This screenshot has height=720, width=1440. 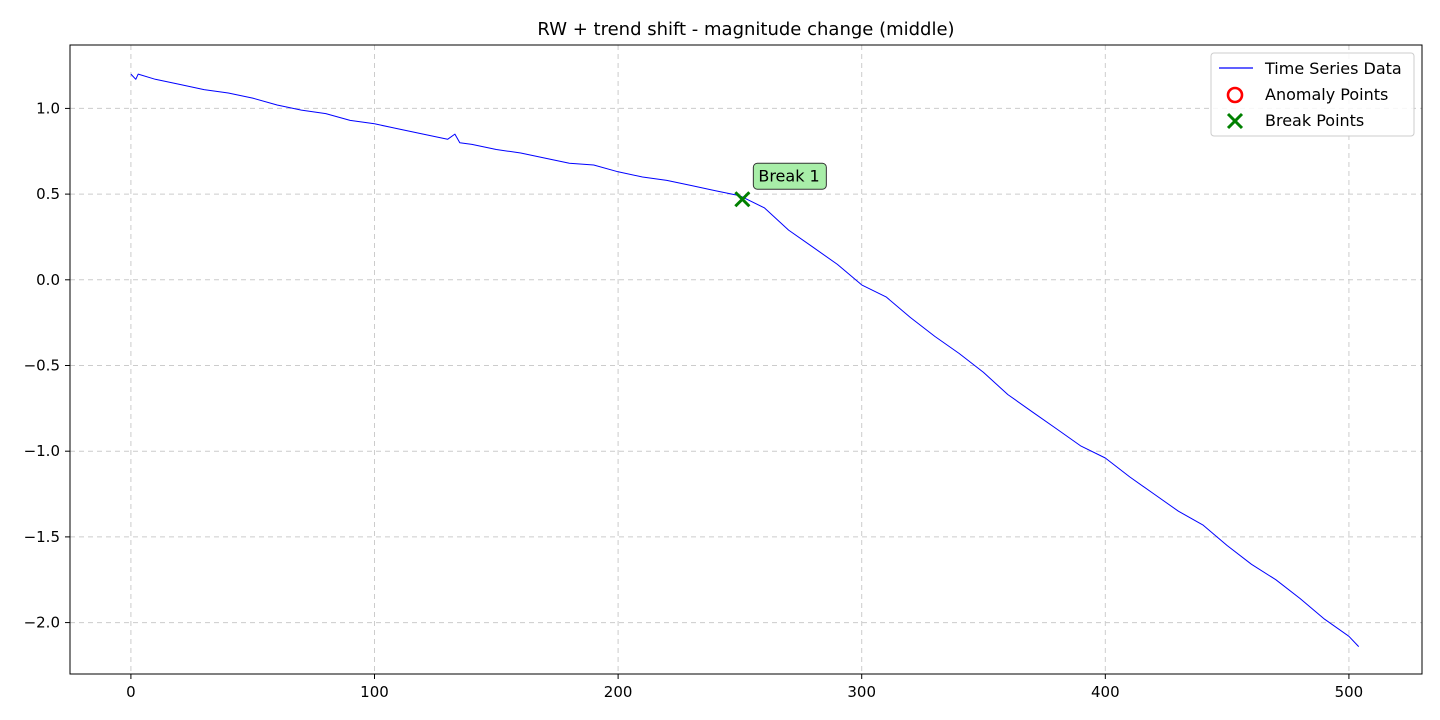 I want to click on x-tick-label: 400, so click(x=1105, y=692).